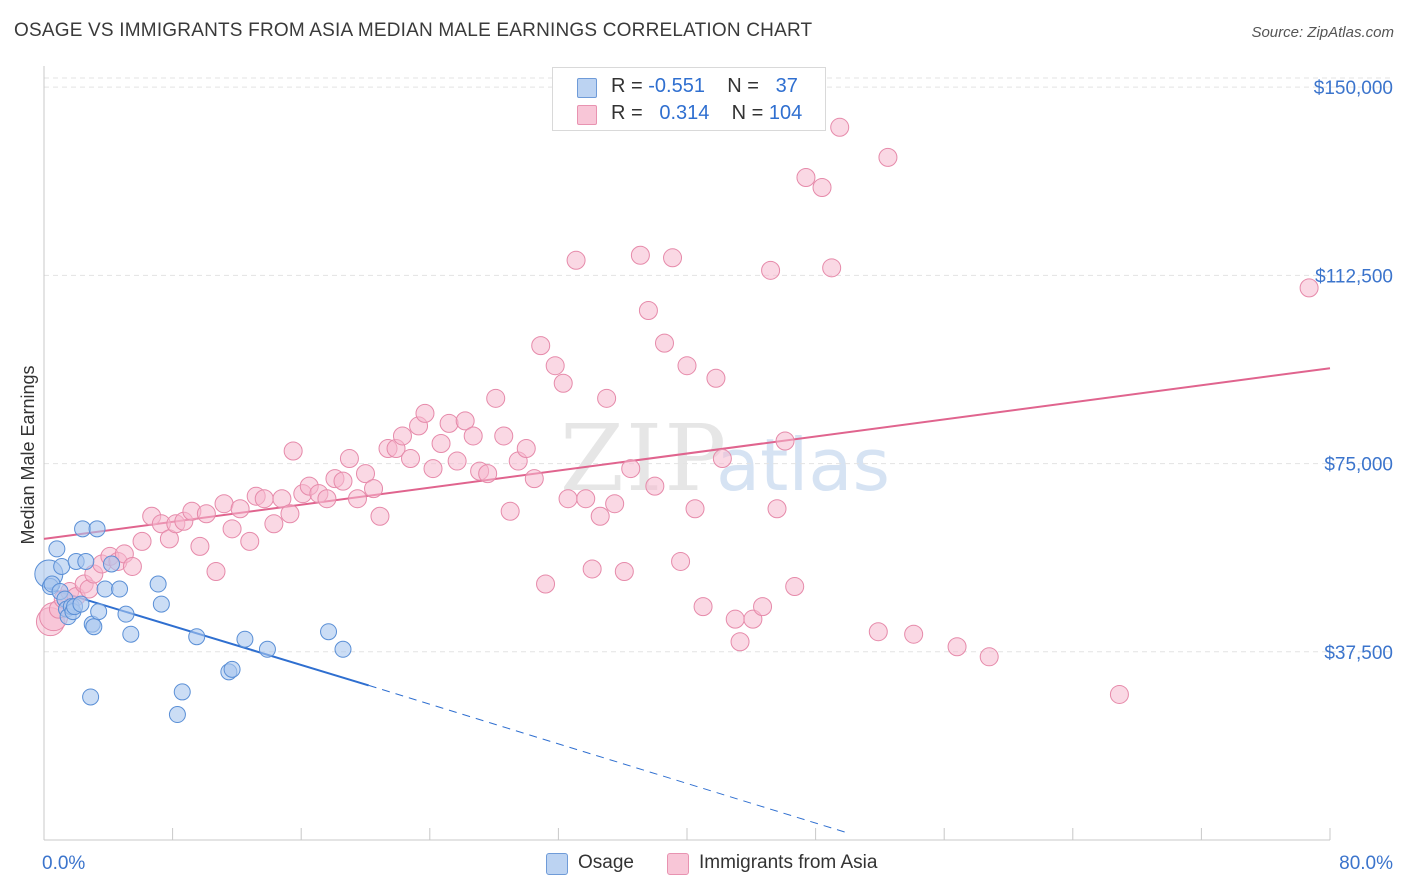  I want to click on asia-r-label: R =, so click(630, 113).